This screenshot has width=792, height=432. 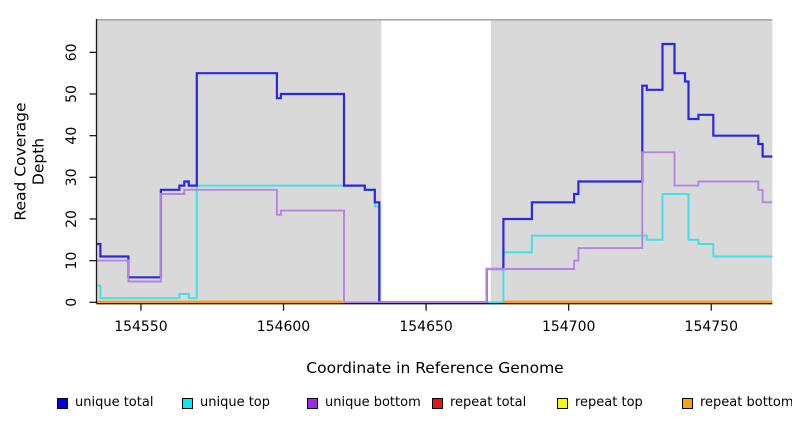 I want to click on legend-item-unique-bottom: unique bottom, so click(x=364, y=403).